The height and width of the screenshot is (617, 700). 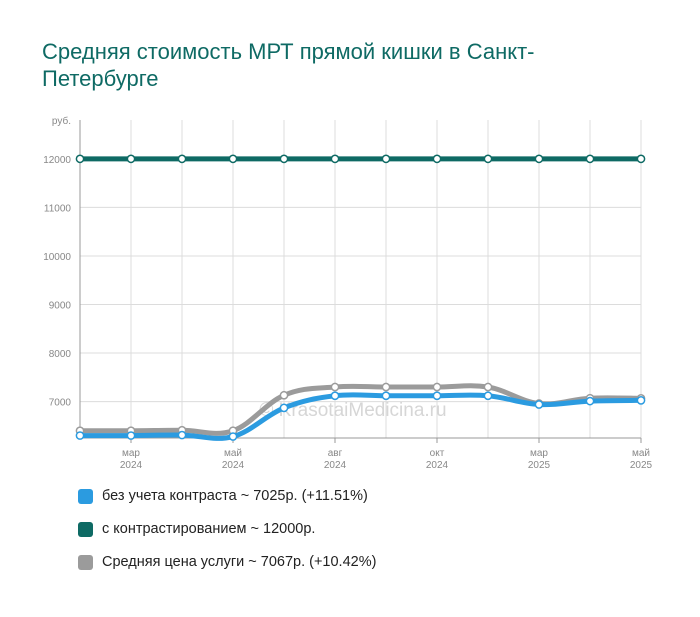 I want to click on x-tick-label-month: окт, so click(x=437, y=453).